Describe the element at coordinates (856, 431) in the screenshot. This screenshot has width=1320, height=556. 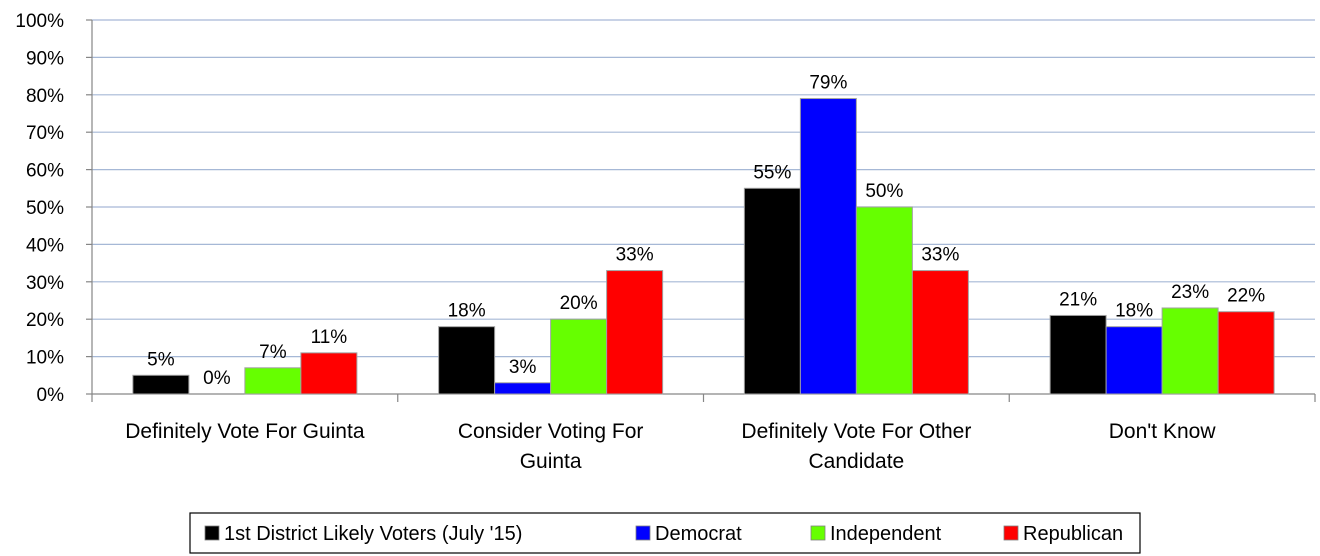
I see `category-label: Definitely Vote For Other` at that location.